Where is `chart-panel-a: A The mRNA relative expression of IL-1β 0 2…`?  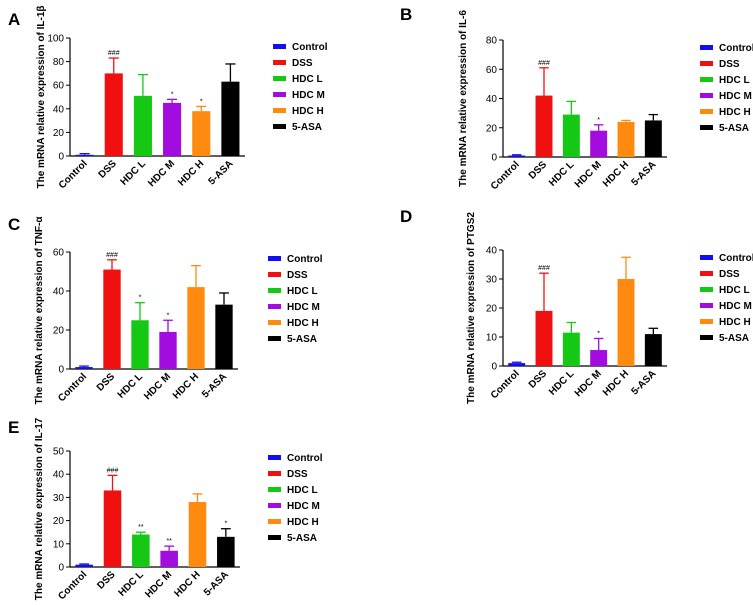
chart-panel-a: A The mRNA relative expression of IL-1β 0 2… is located at coordinates (168, 98).